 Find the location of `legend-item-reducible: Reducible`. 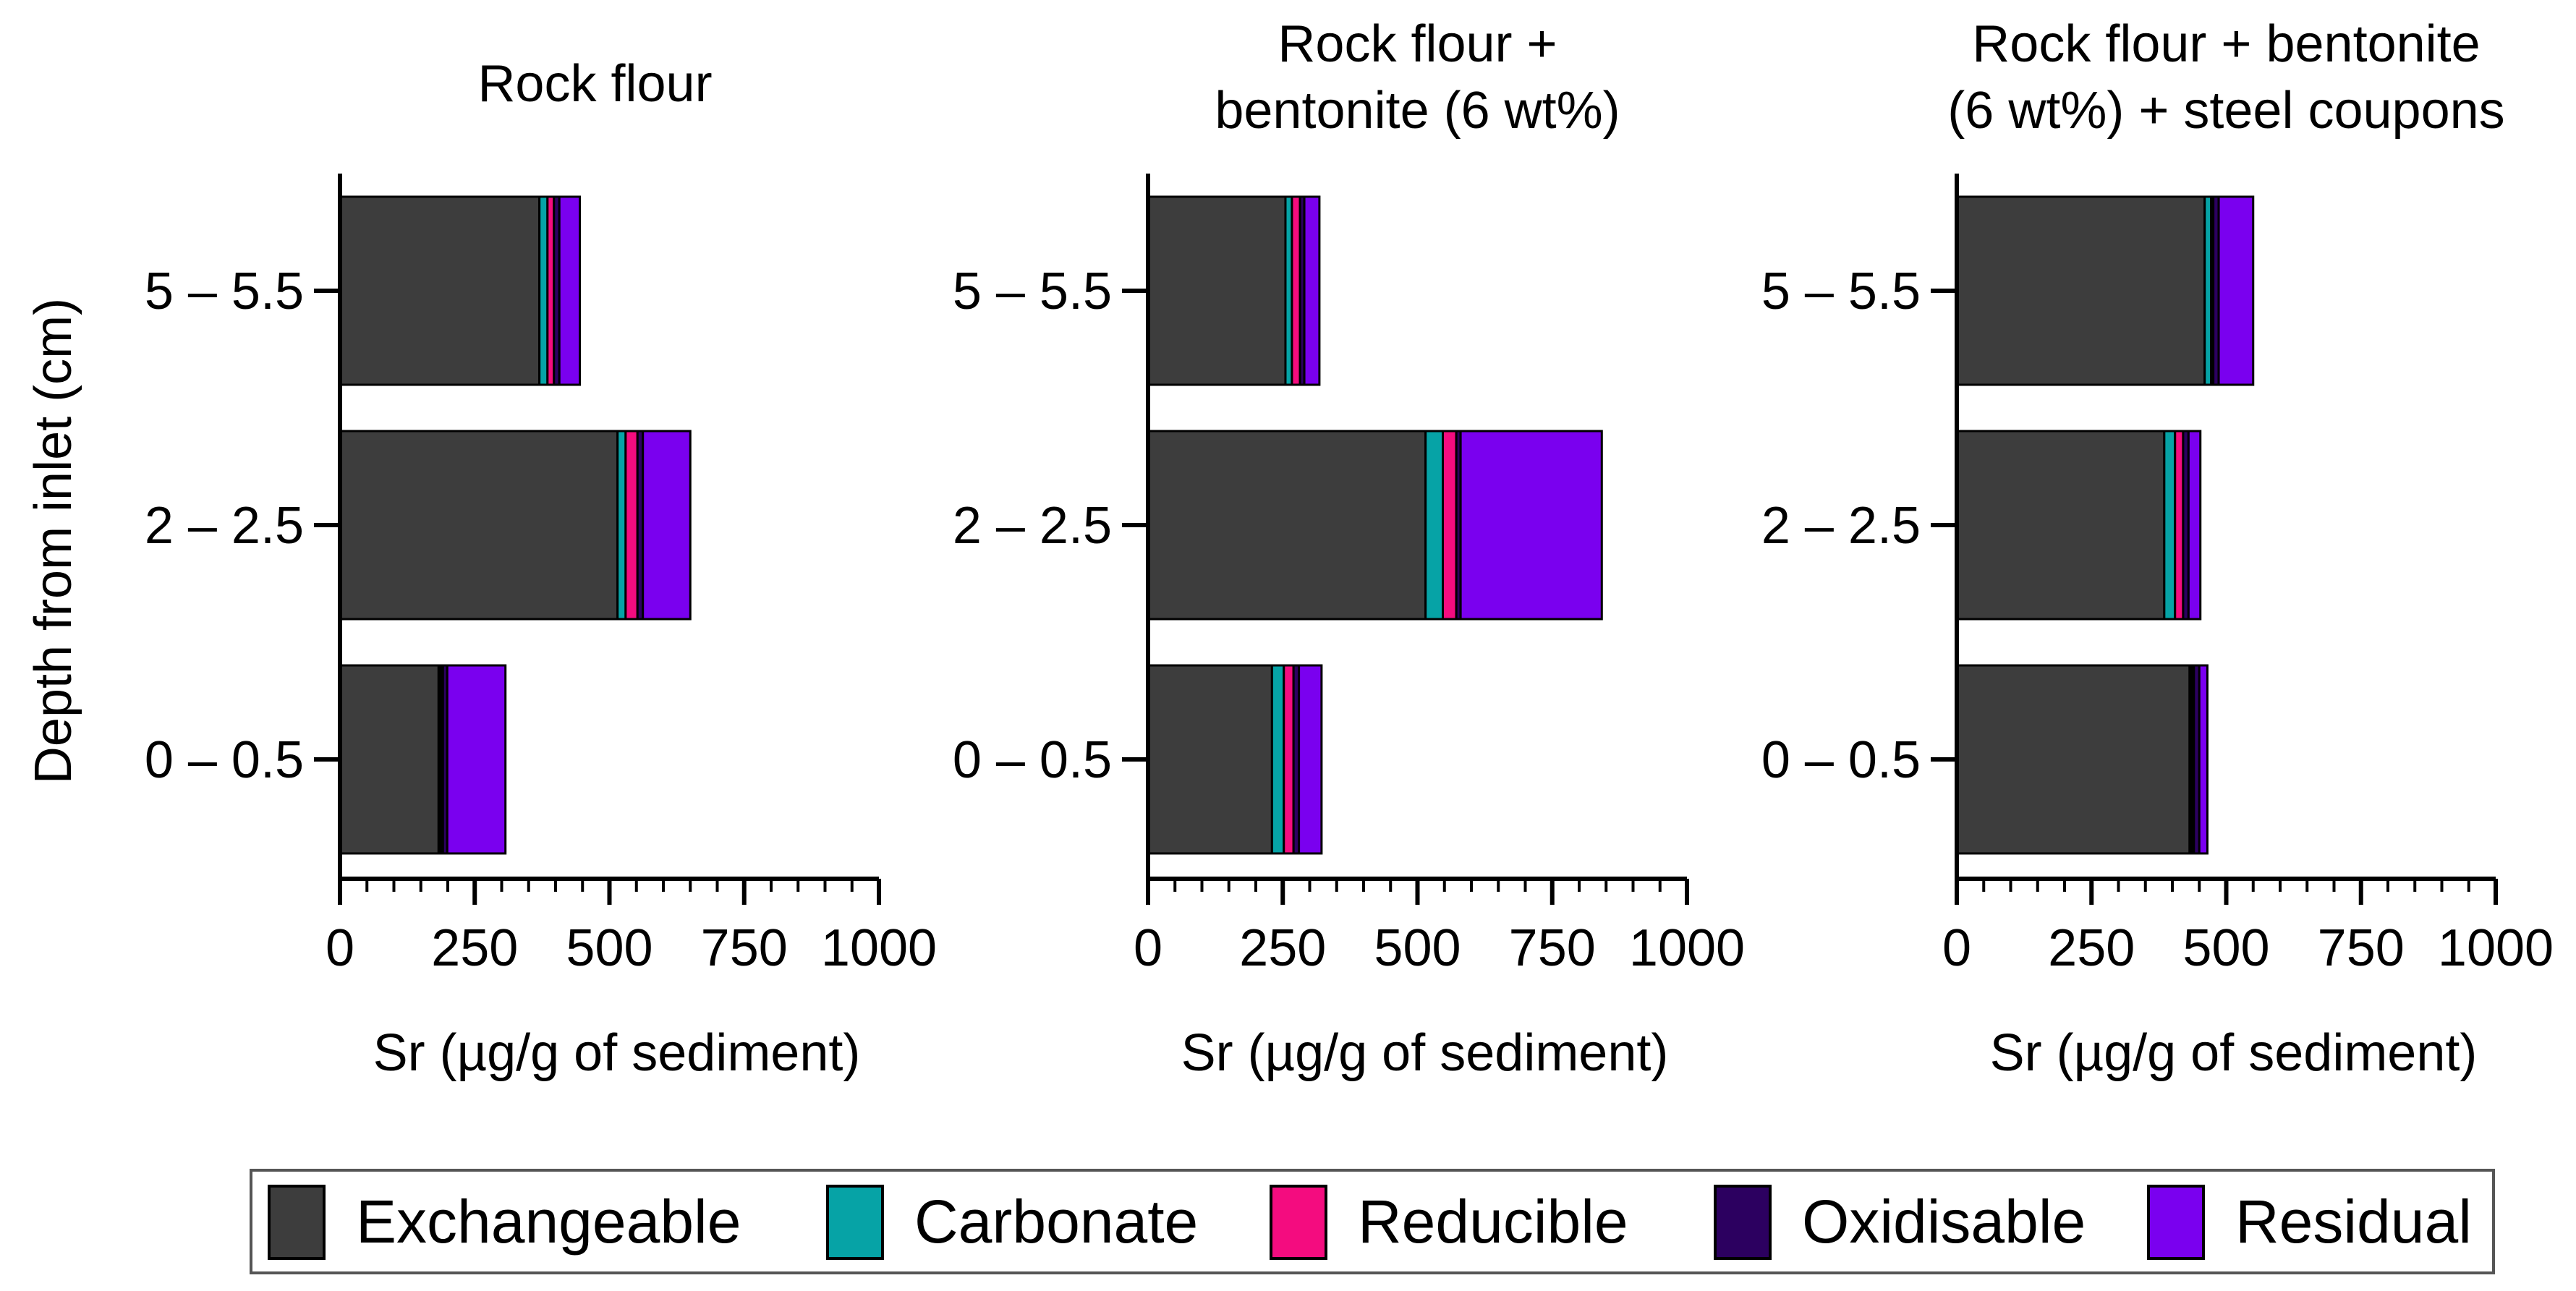

legend-item-reducible: Reducible is located at coordinates (1449, 1222).